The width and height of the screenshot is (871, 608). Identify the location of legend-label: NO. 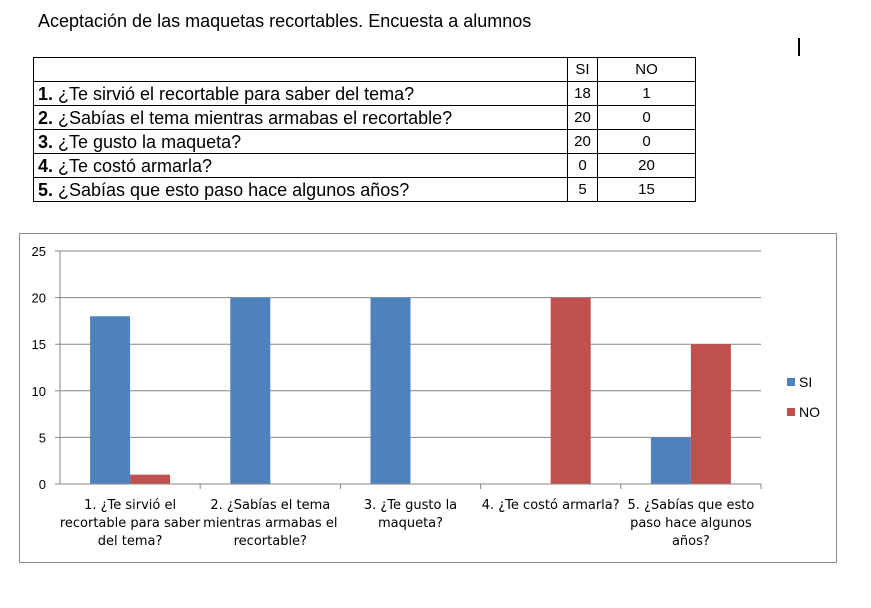
(809, 412).